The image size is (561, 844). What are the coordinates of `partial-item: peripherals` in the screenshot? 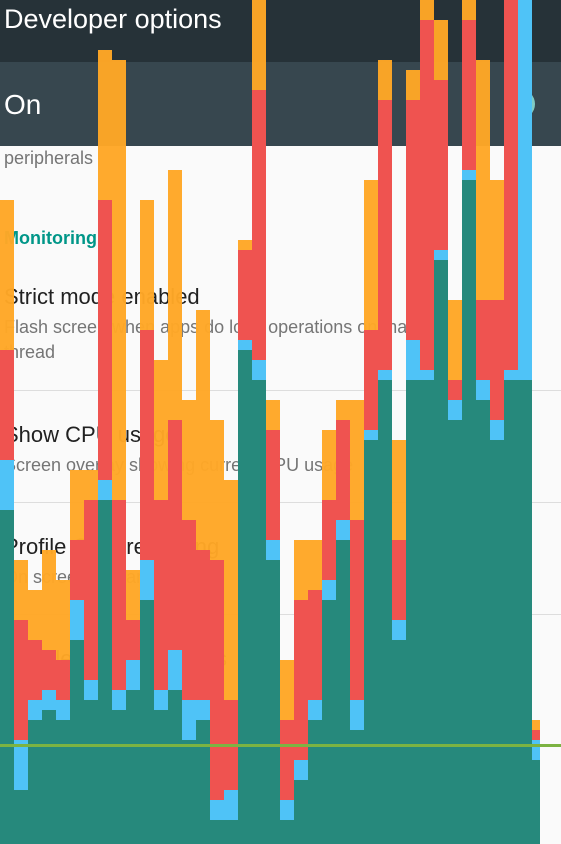 It's located at (49, 158).